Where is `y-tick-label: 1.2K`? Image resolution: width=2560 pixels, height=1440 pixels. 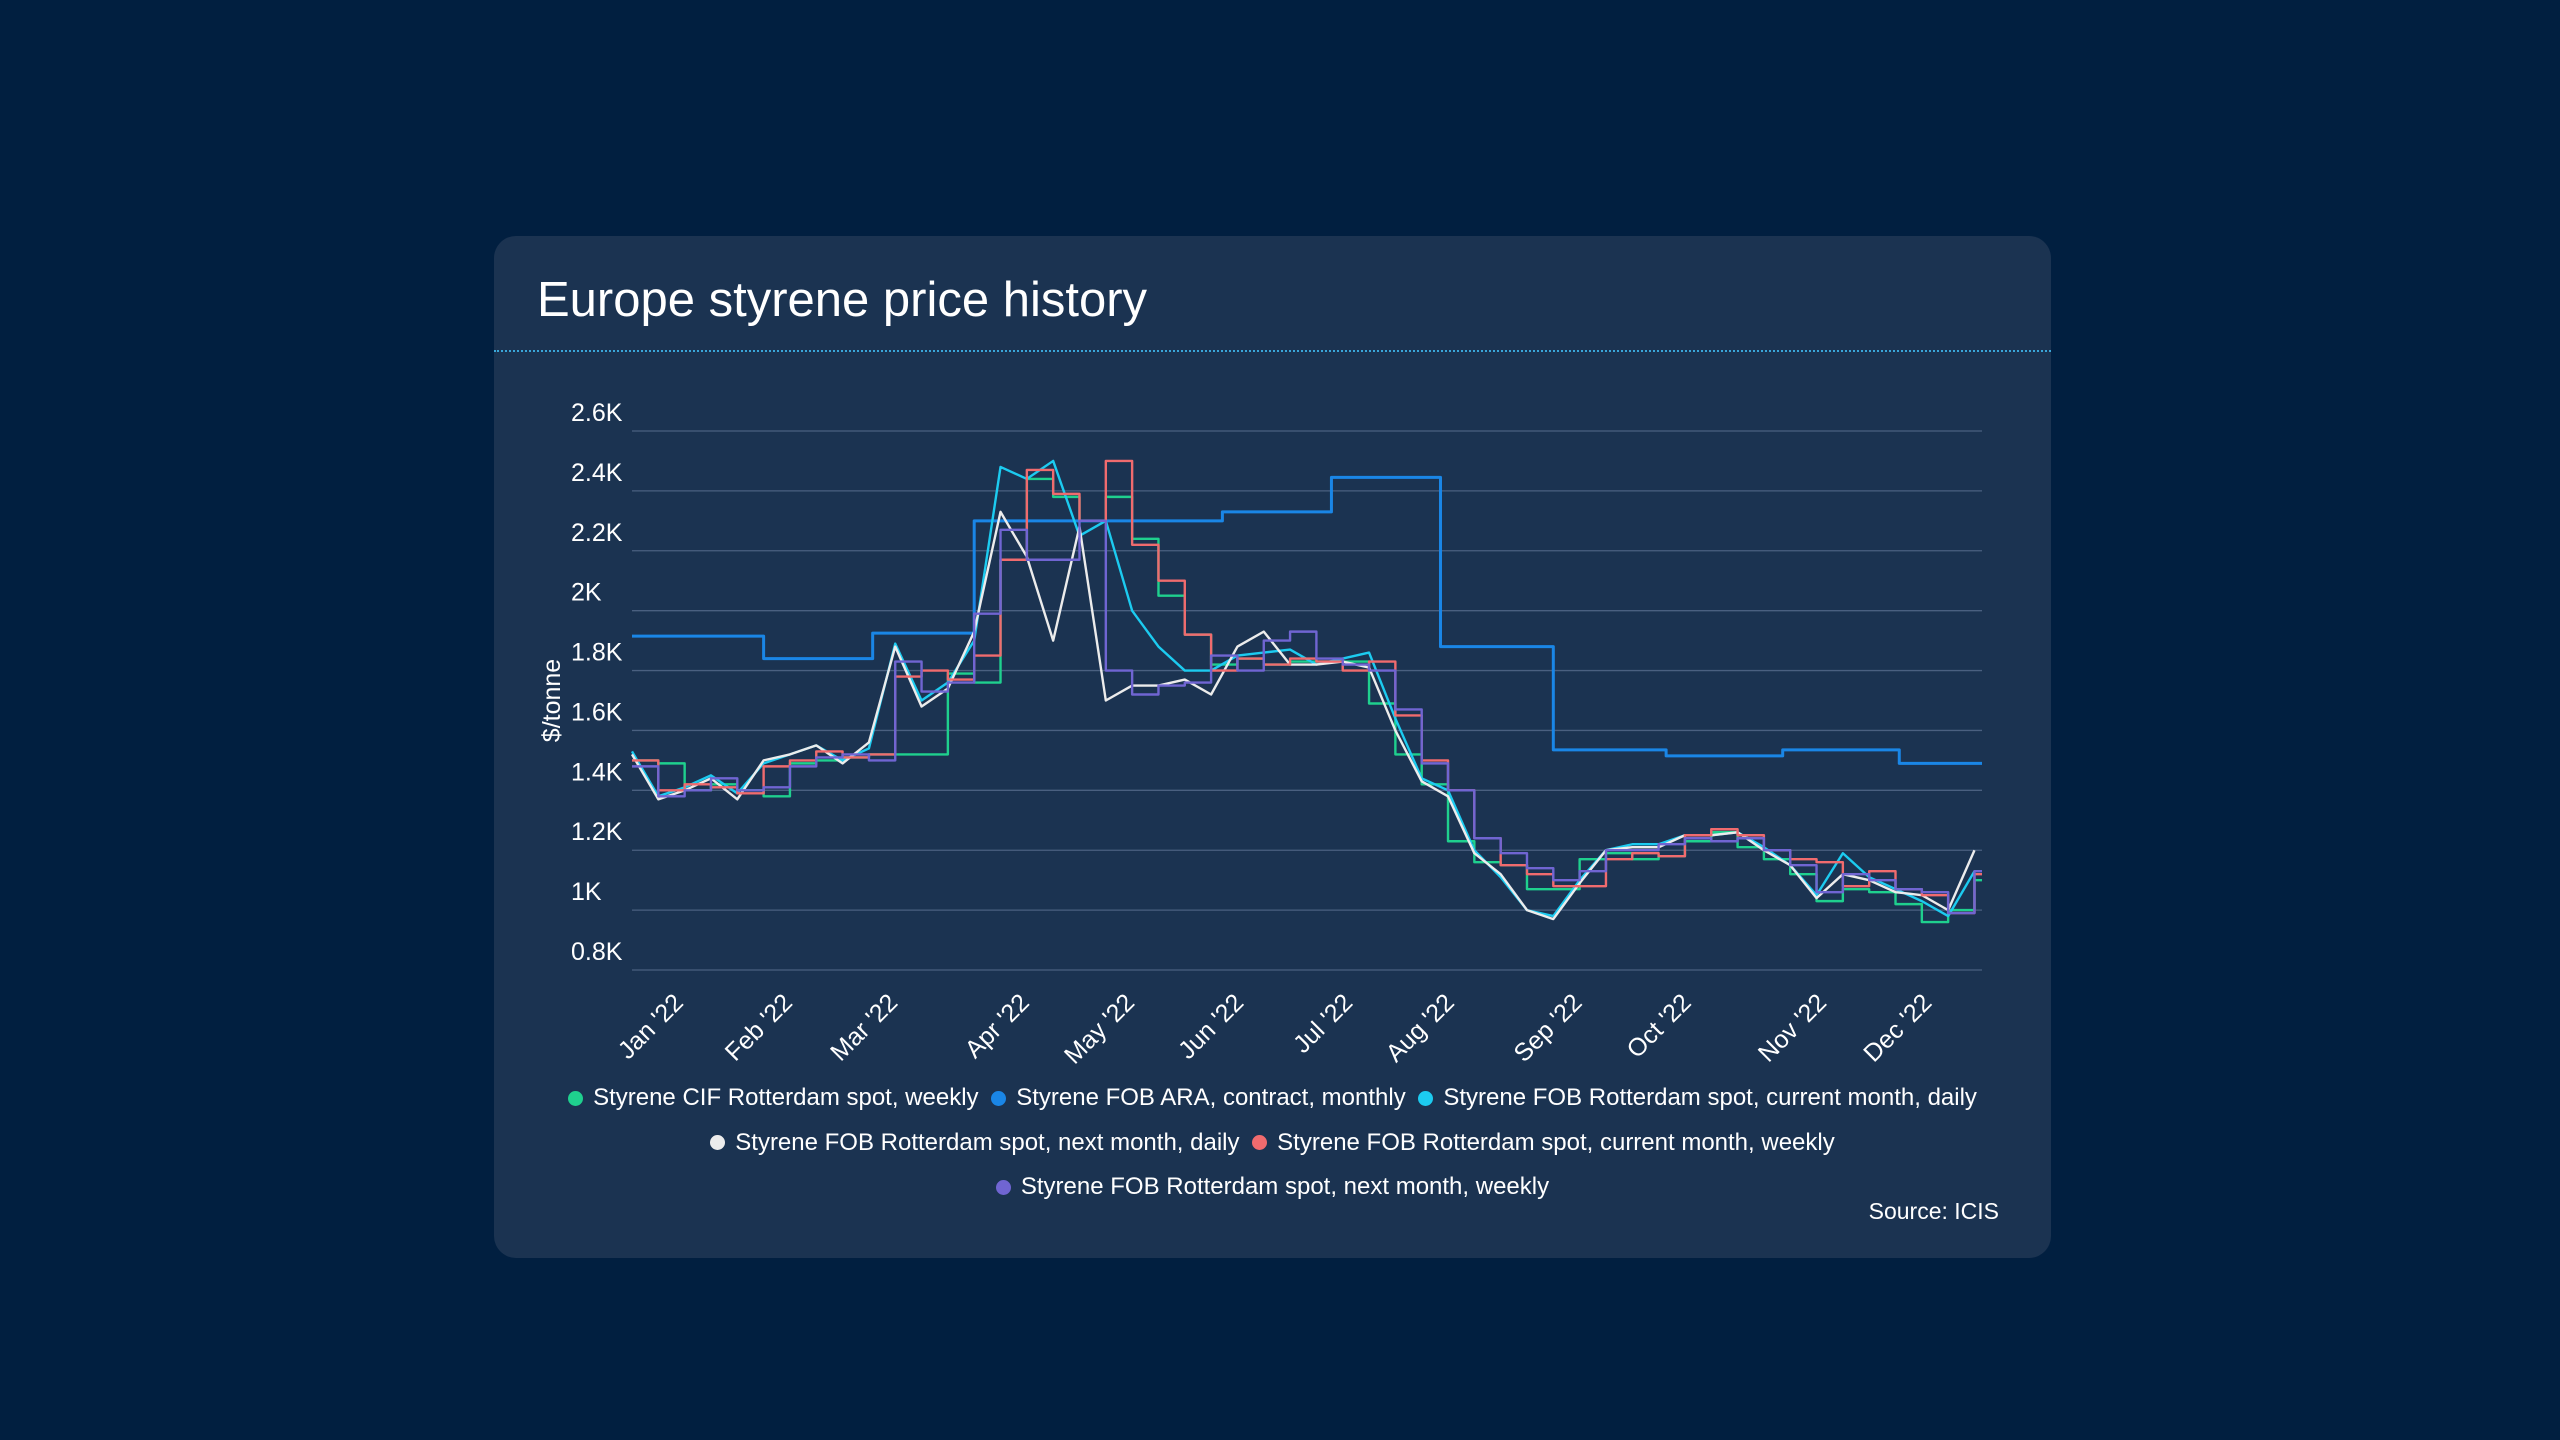
y-tick-label: 1.2K is located at coordinates (597, 832).